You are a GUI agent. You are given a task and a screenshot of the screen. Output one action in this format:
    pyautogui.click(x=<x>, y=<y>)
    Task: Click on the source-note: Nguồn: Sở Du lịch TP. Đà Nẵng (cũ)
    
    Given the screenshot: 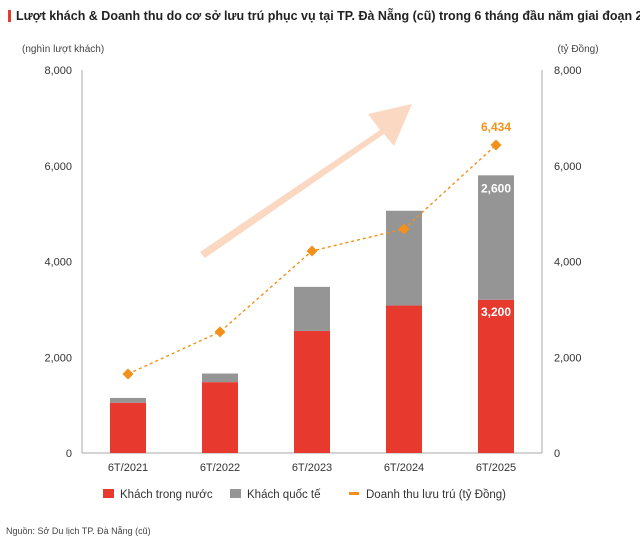 What is the action you would take?
    pyautogui.click(x=78, y=531)
    